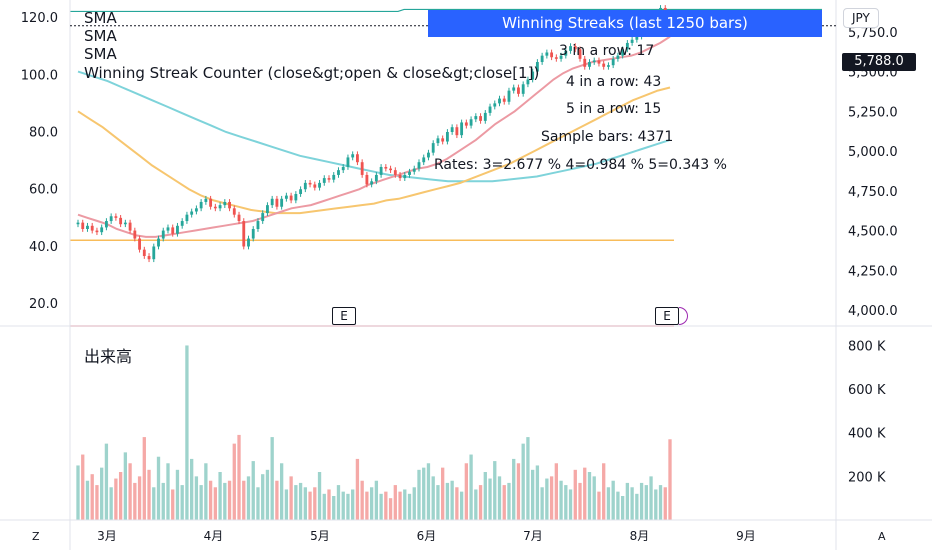  What do you see at coordinates (867, 477) in the screenshot?
I see `volume-tick-label: 200 K` at bounding box center [867, 477].